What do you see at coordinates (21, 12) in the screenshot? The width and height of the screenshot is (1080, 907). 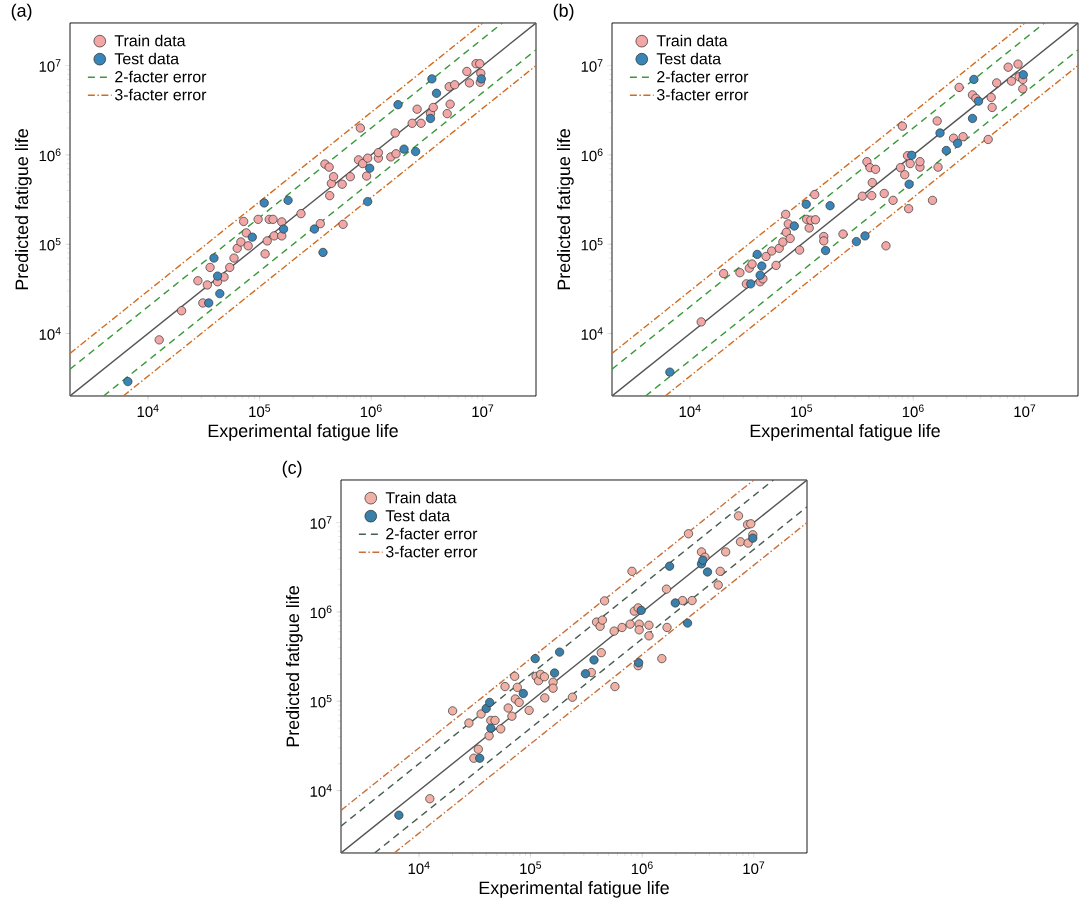 I see `chart-title: (a)` at bounding box center [21, 12].